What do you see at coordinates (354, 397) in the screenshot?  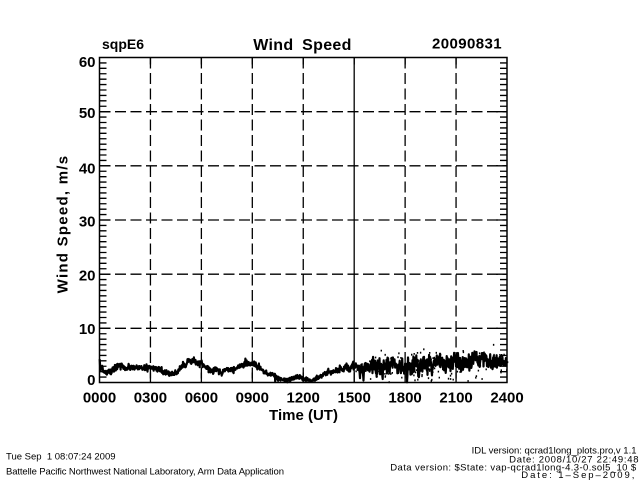 I see `svg-text: 1500` at bounding box center [354, 397].